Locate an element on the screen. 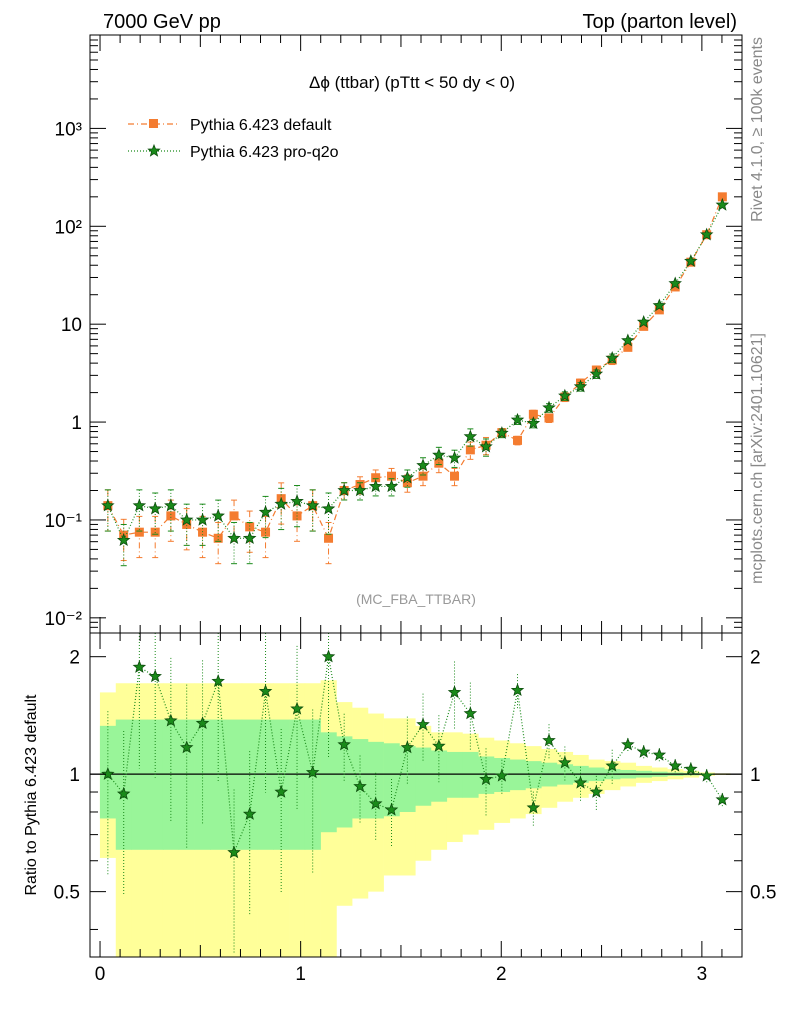 This screenshot has width=786, height=1024. ratio-y-tick-label-right: 2 is located at coordinates (755, 658).